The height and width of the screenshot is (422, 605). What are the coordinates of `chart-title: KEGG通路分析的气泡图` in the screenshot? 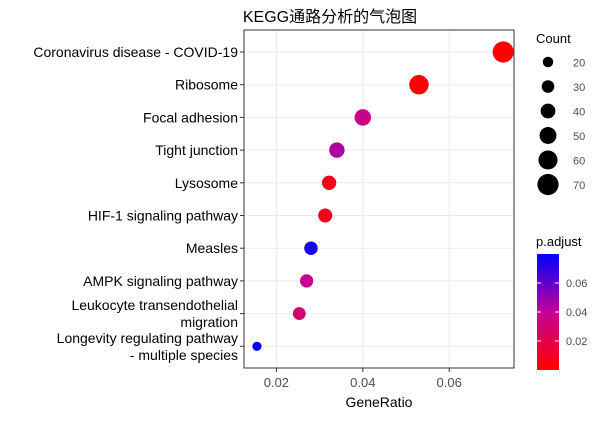 It's located at (330, 17).